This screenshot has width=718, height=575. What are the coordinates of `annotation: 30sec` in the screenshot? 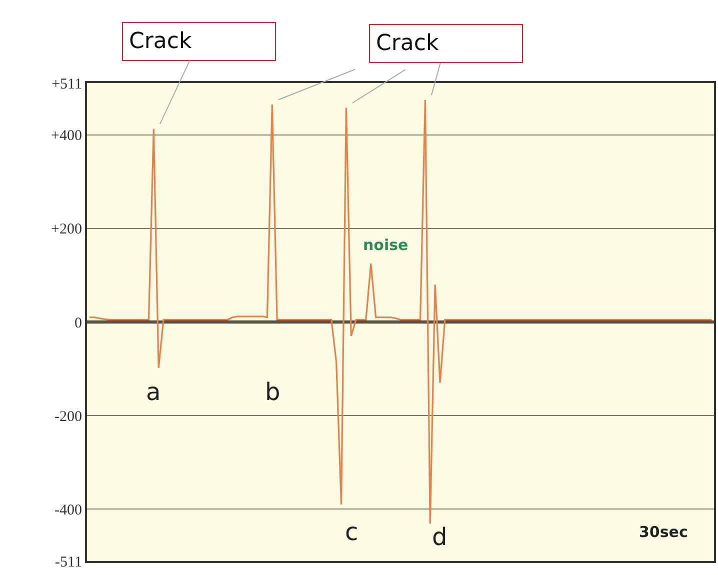 It's located at (663, 532).